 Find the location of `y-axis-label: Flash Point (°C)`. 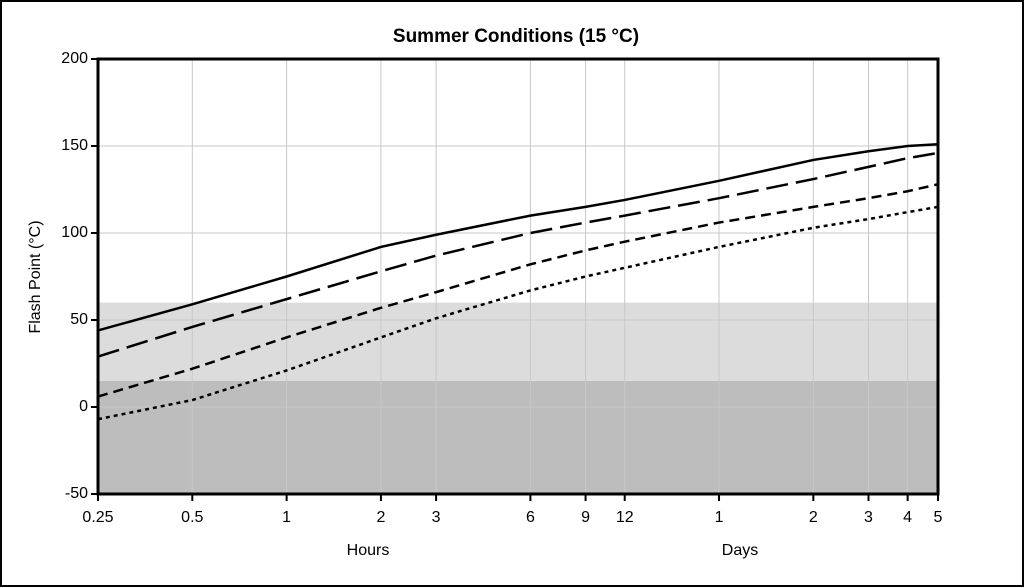

y-axis-label: Flash Point (°C) is located at coordinates (35, 276).